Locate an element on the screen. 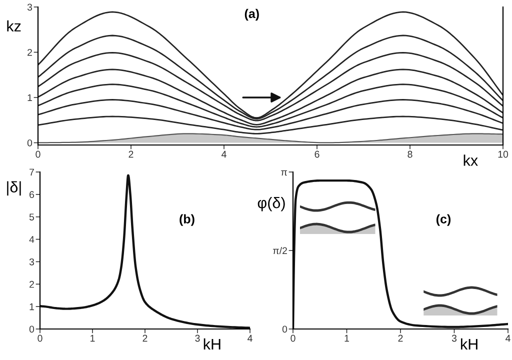 This screenshot has width=512, height=360. x-tick-label: 10 is located at coordinates (503, 154).